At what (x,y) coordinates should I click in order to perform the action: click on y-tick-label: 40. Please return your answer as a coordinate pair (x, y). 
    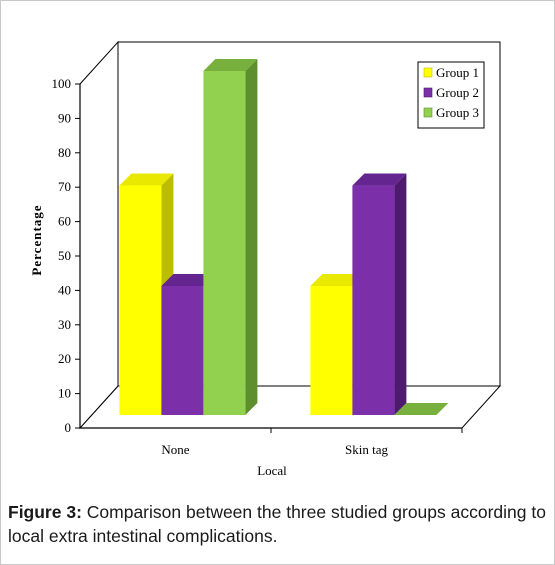
    Looking at the image, I should click on (64, 289).